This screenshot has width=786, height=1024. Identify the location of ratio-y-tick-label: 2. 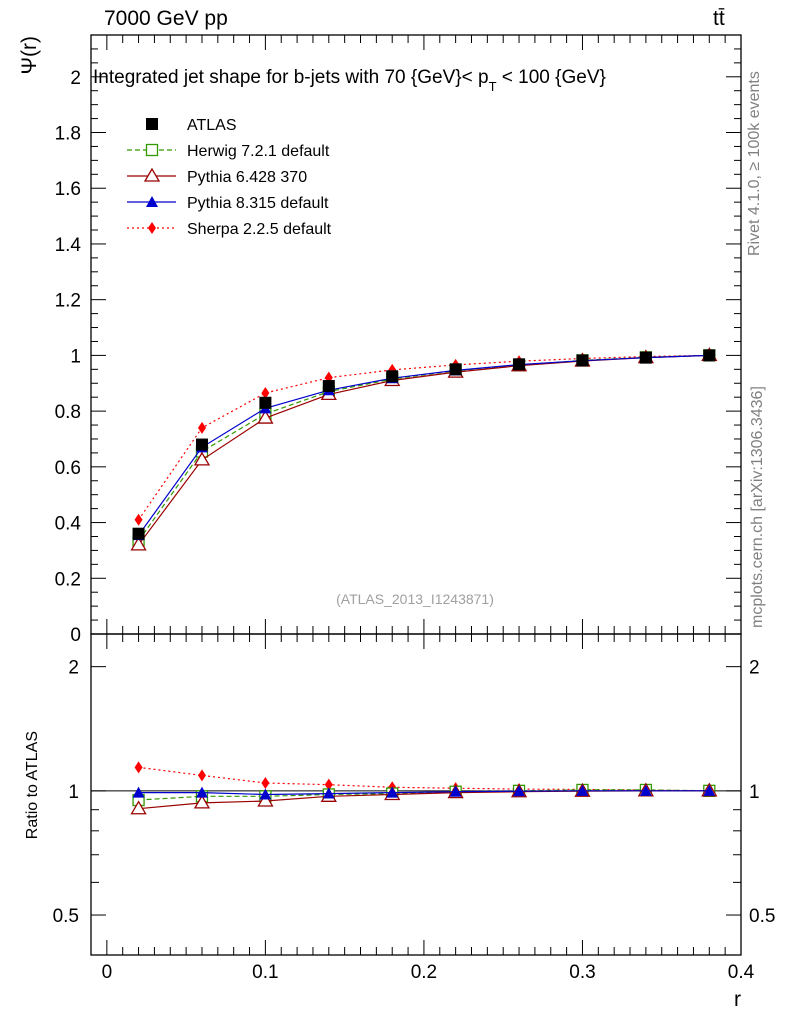
(73, 668).